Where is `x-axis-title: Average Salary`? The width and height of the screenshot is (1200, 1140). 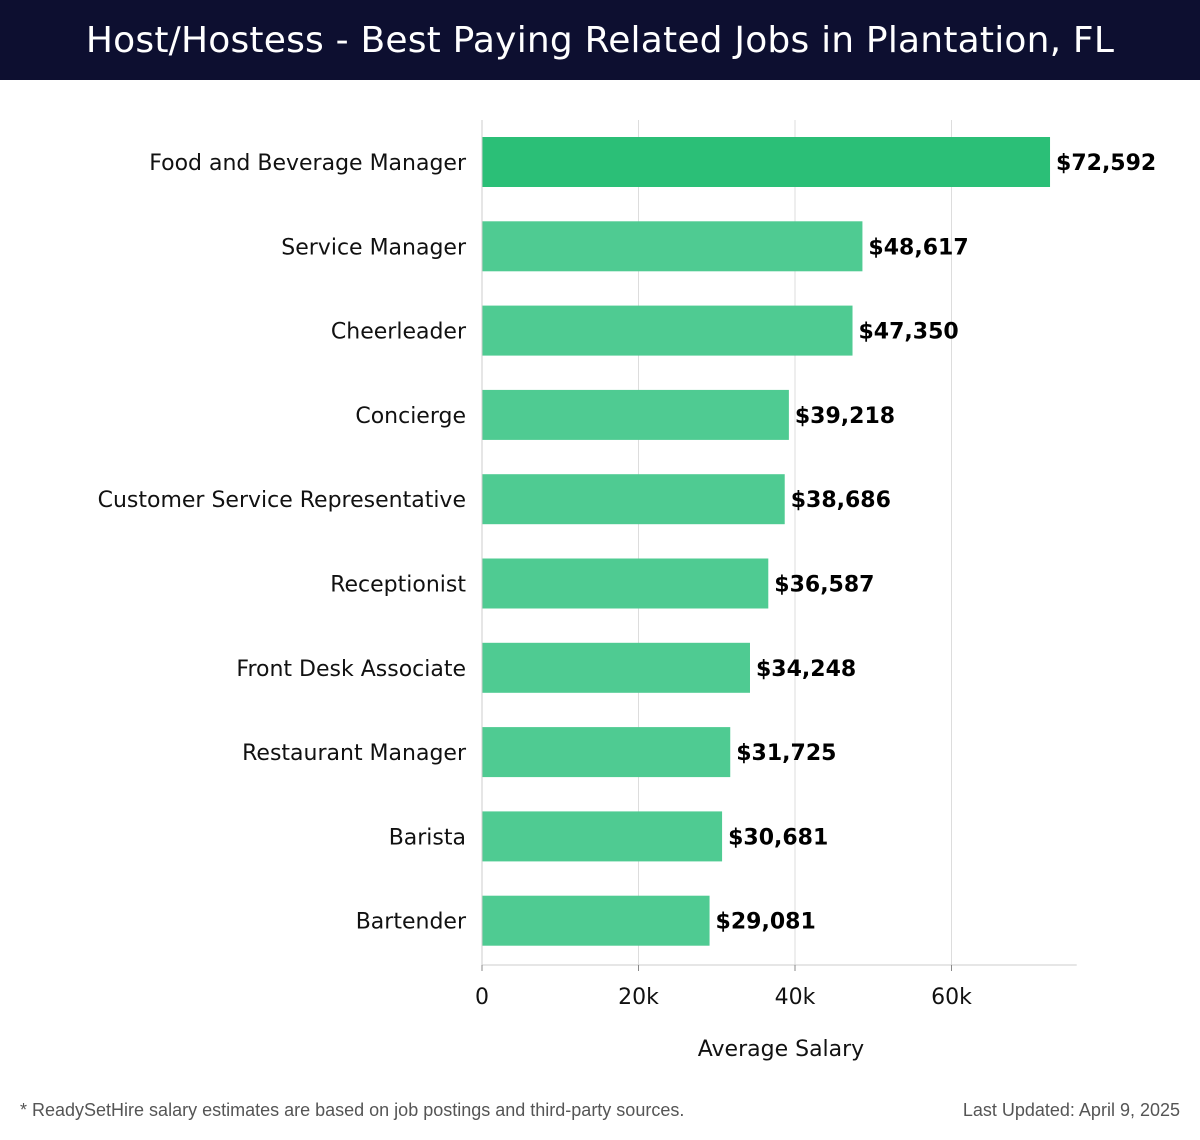 x-axis-title: Average Salary is located at coordinates (781, 1049).